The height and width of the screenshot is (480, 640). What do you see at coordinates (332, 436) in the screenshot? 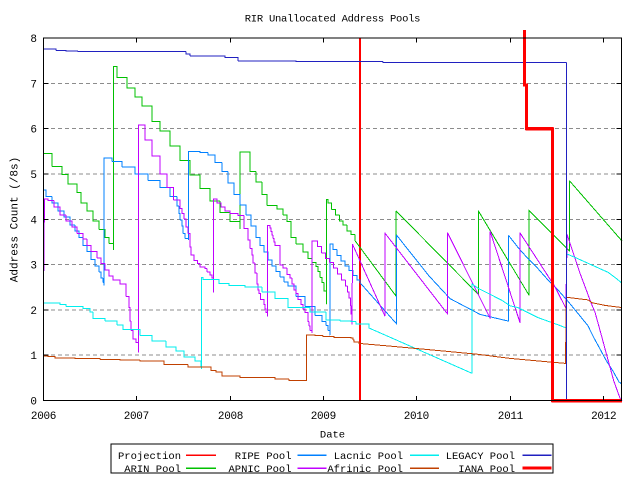
I see `svg-text: Date` at bounding box center [332, 436].